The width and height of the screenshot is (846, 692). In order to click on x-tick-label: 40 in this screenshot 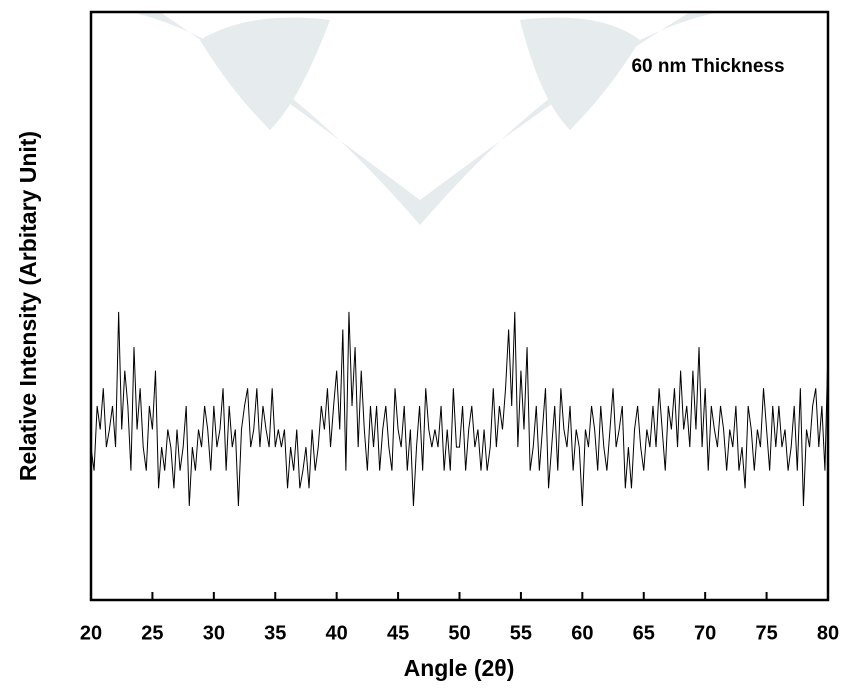, I will do `click(337, 633)`.